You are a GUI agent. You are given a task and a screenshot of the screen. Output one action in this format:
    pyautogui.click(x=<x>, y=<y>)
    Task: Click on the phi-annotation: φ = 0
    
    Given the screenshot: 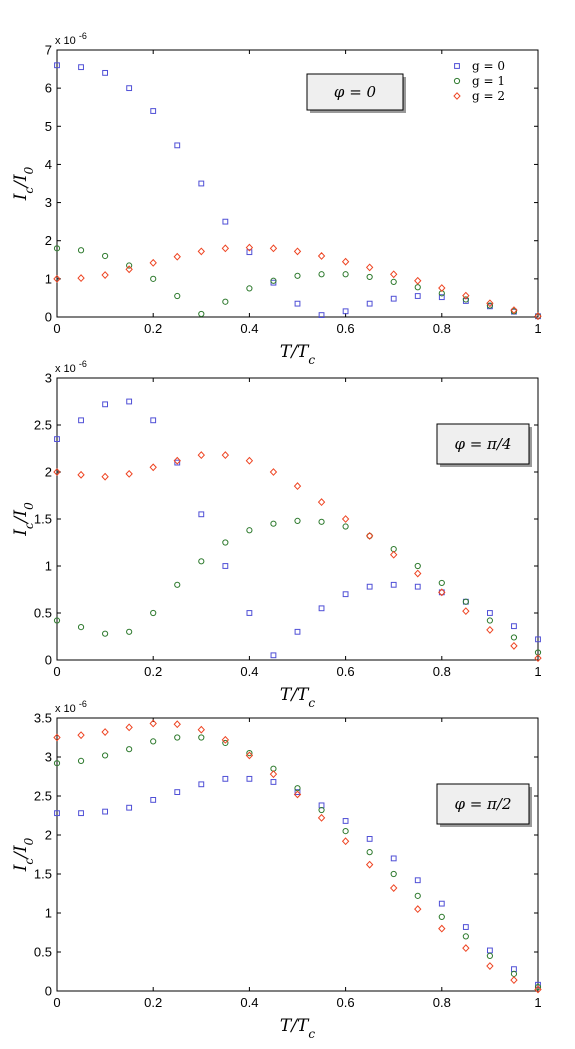 What is the action you would take?
    pyautogui.click(x=355, y=92)
    